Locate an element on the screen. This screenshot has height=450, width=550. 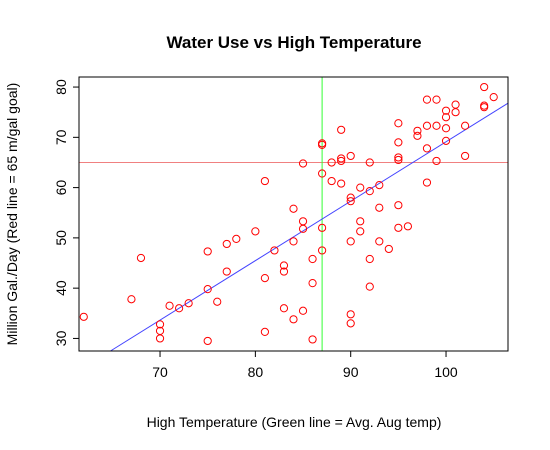
y-tick-label: 50 is located at coordinates (61, 238).